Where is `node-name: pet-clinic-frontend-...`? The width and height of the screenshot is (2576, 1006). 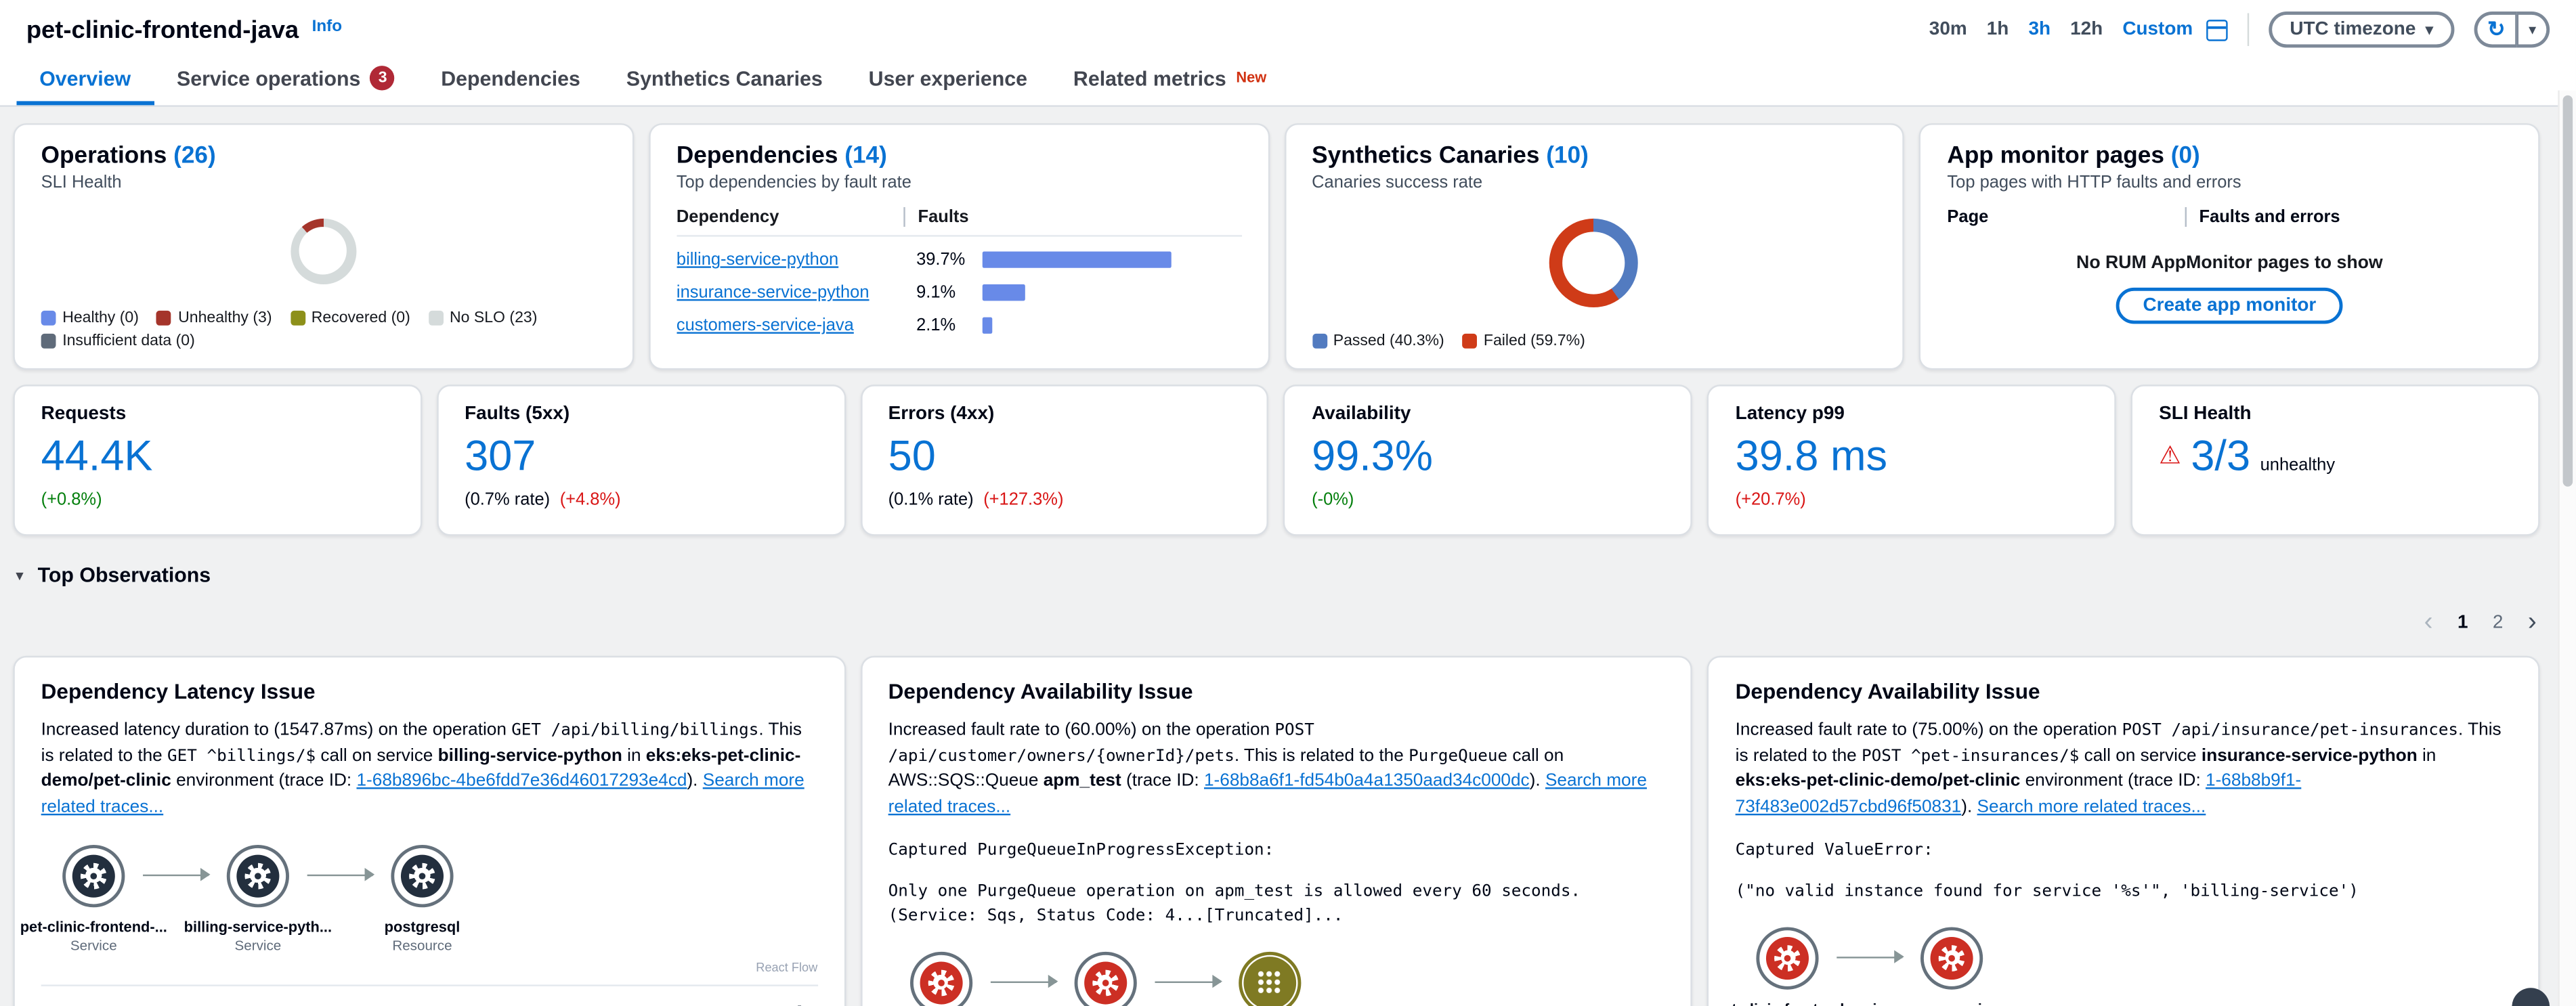 node-name: pet-clinic-frontend-... is located at coordinates (93, 927).